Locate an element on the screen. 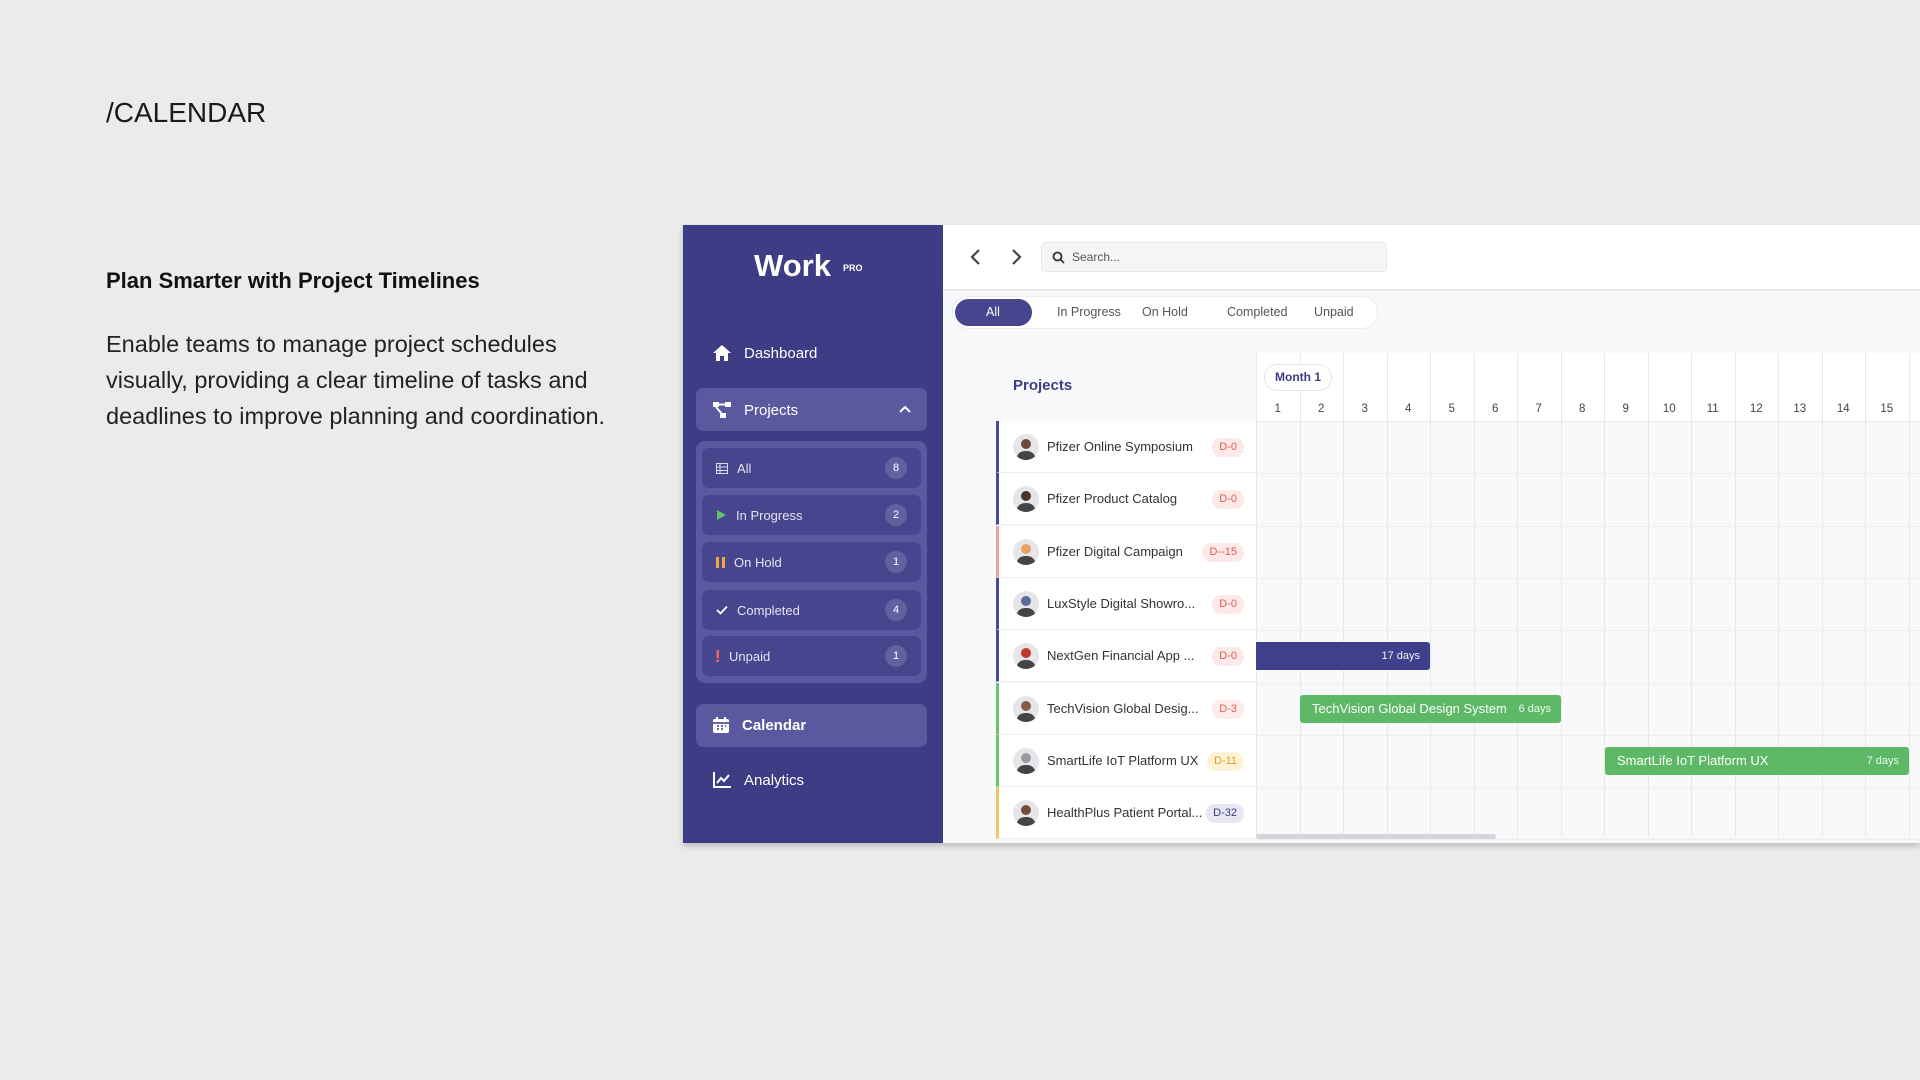 The image size is (1920, 1080). filter-icon is located at coordinates (720, 562).